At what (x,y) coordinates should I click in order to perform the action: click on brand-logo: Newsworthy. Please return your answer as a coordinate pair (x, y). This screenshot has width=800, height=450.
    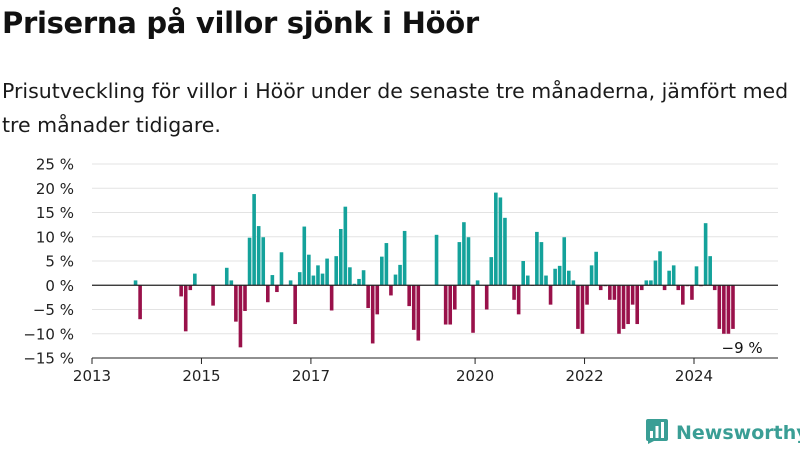
    Looking at the image, I should click on (722, 433).